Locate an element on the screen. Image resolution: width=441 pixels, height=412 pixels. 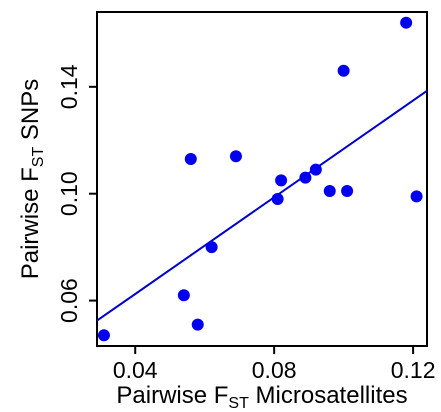
y-tick-label: 0.06 is located at coordinates (69, 300).